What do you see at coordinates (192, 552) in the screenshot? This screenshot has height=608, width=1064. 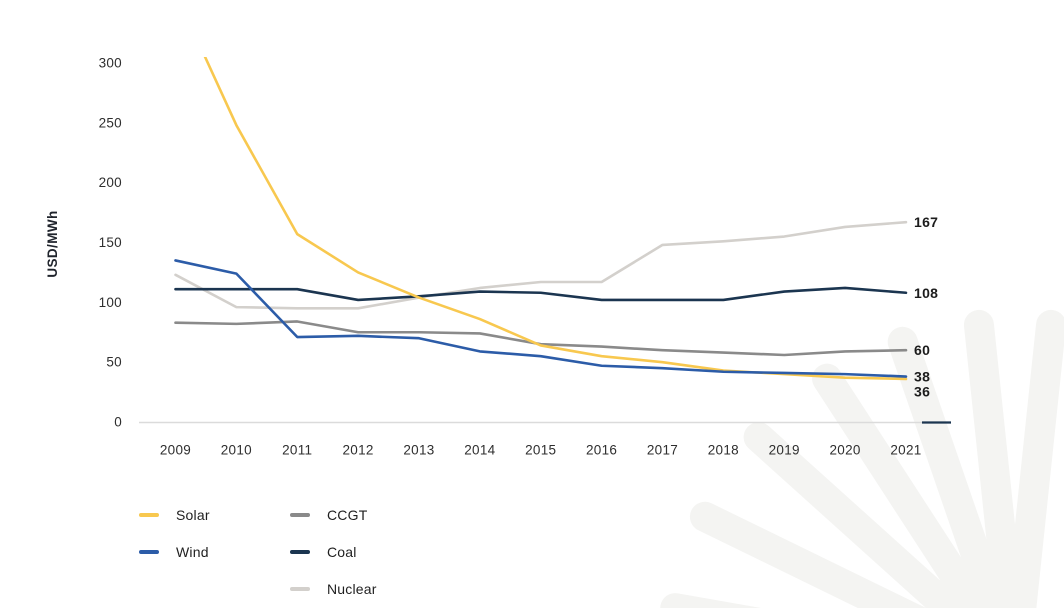 I see `legend-label-wind: Wind` at bounding box center [192, 552].